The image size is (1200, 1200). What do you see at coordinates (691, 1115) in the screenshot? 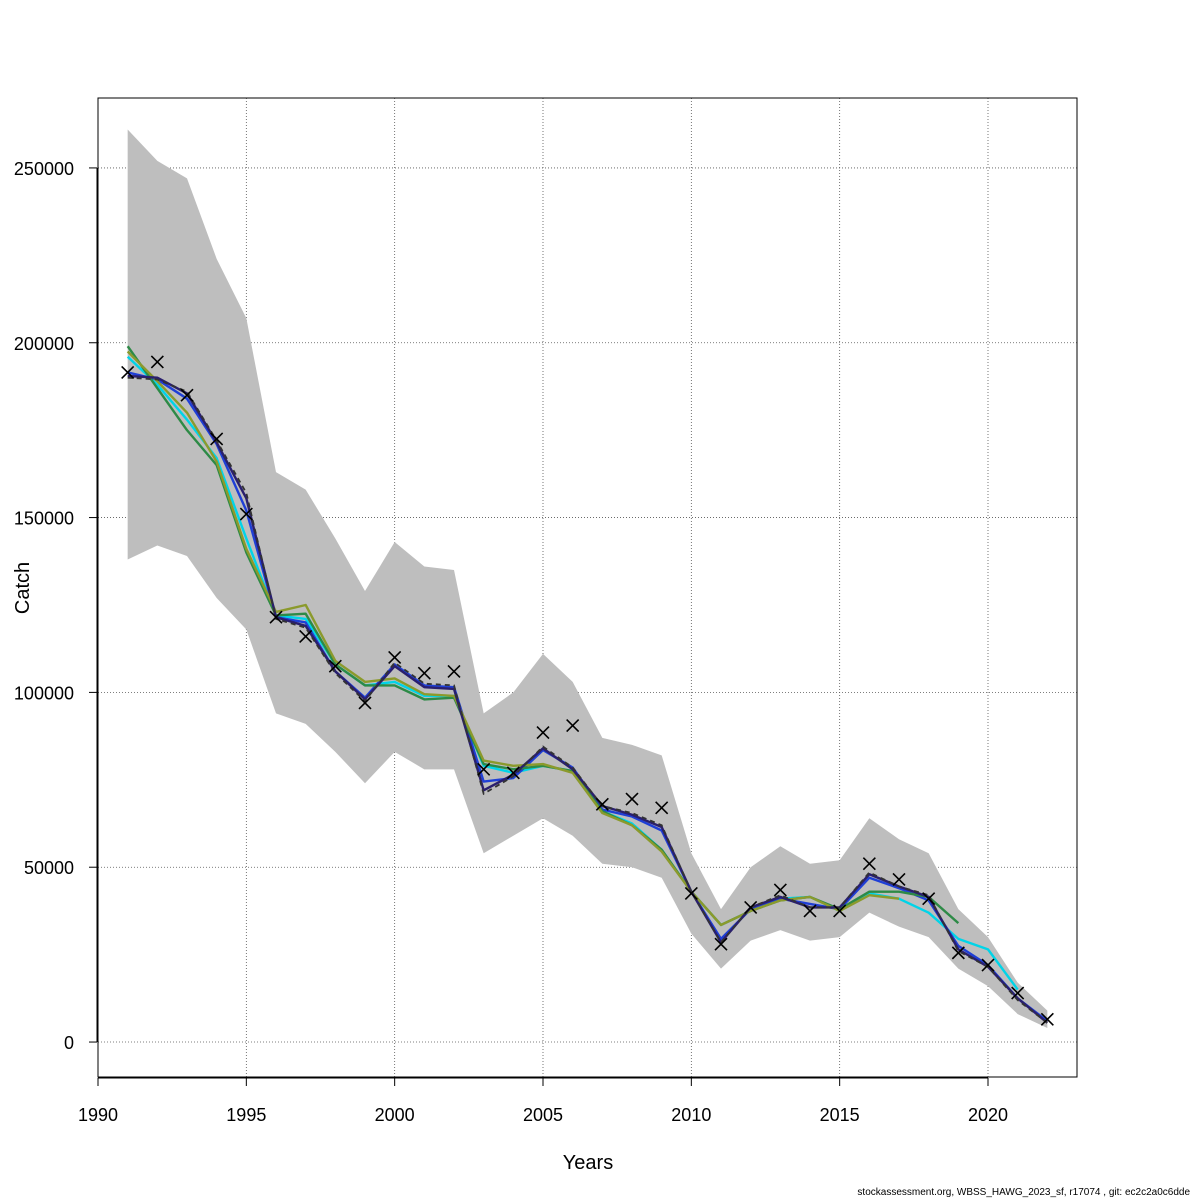
I see `x-tick-label: 2010` at bounding box center [691, 1115].